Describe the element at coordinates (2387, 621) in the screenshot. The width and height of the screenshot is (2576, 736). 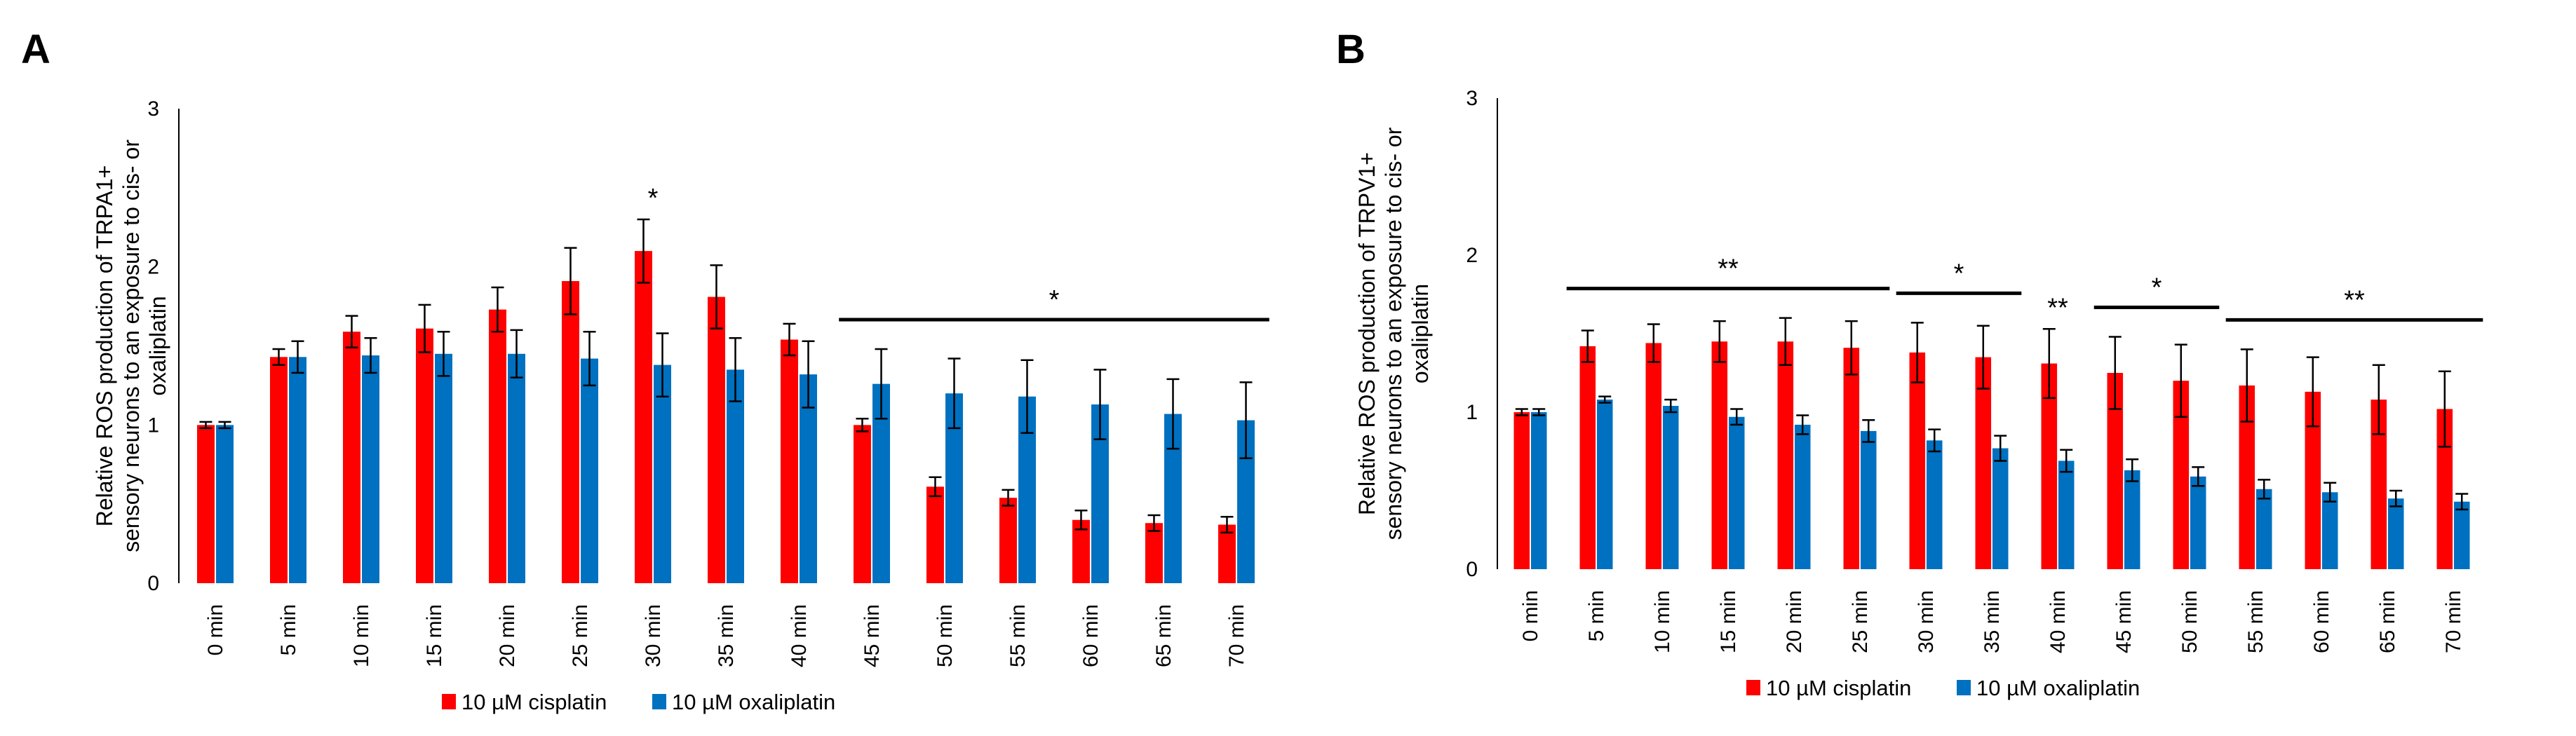
I see `x-tick-label: 65 min` at that location.